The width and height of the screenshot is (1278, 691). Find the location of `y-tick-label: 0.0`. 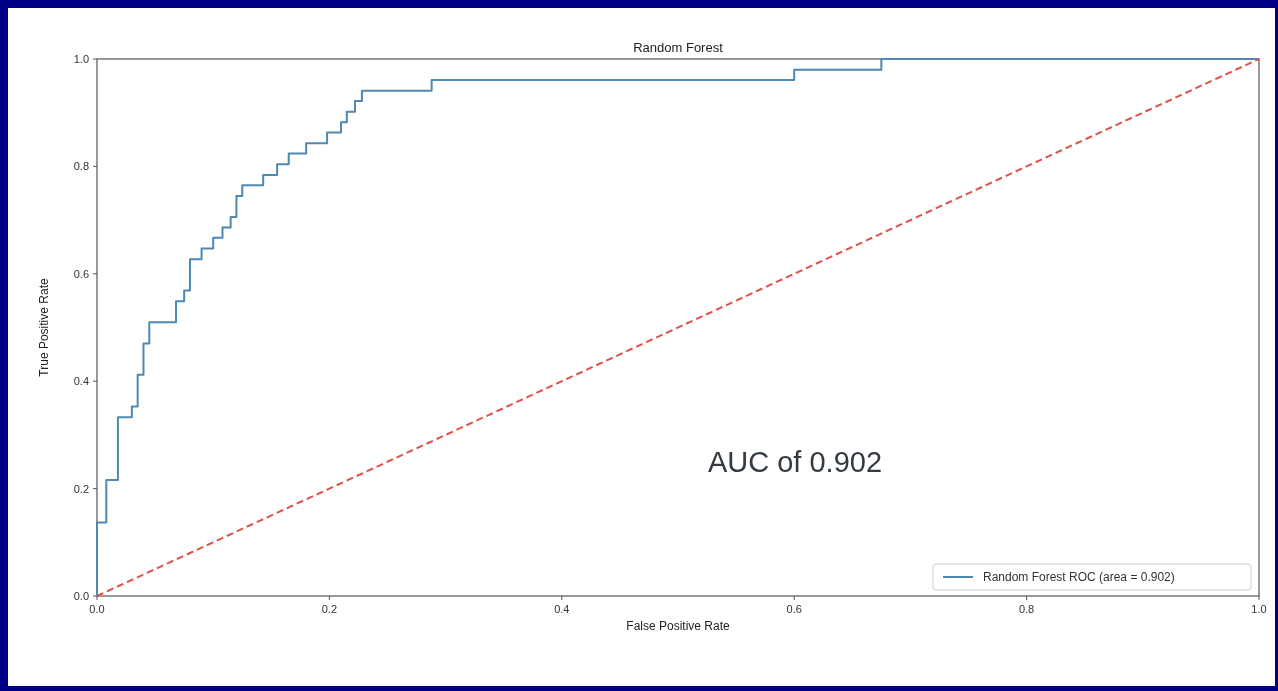

y-tick-label: 0.0 is located at coordinates (81, 596).